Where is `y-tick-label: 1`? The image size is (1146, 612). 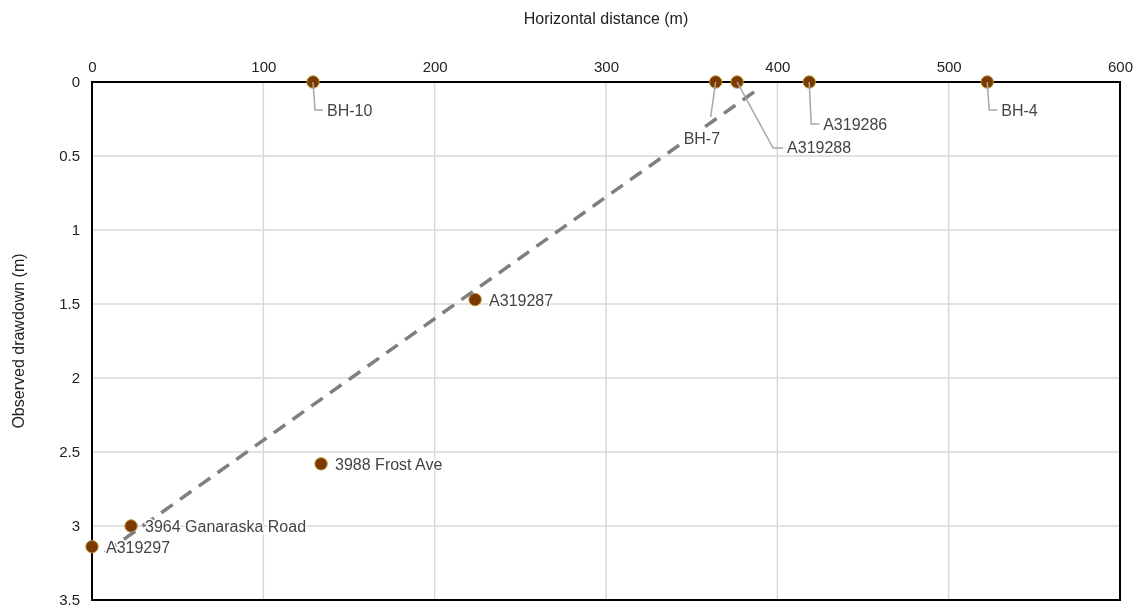
y-tick-label: 1 is located at coordinates (75, 230).